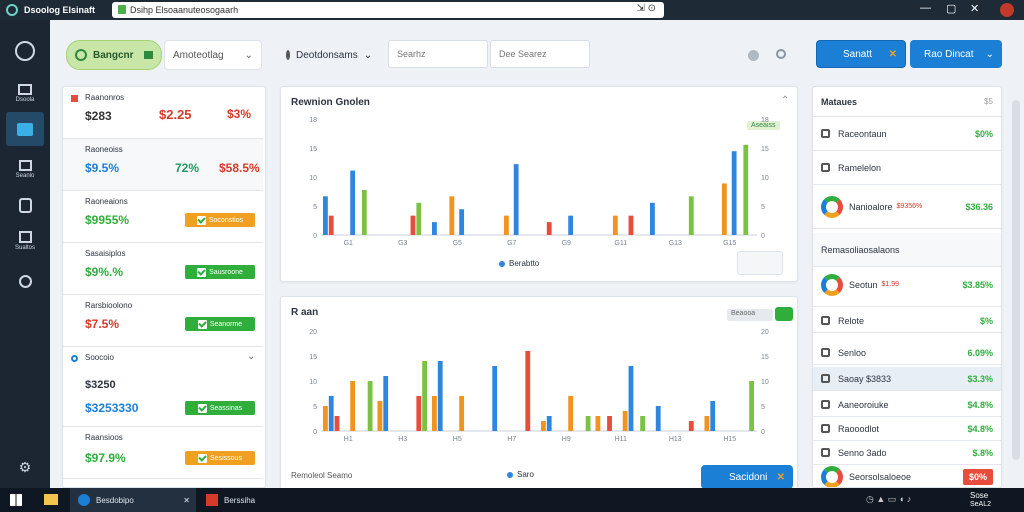 The image size is (1024, 512). I want to click on rail-clock, so click(25, 51).